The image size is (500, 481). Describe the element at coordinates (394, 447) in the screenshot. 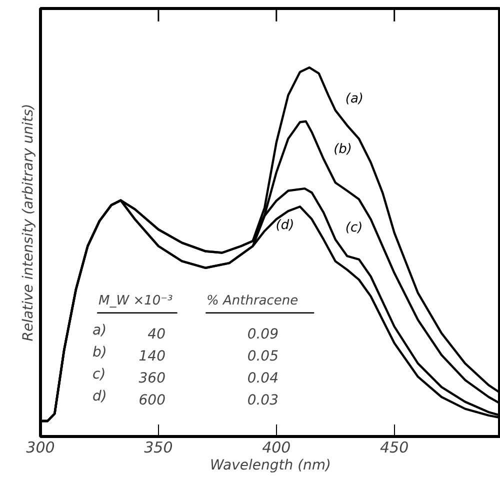

I see `x-tick-label: 450` at that location.